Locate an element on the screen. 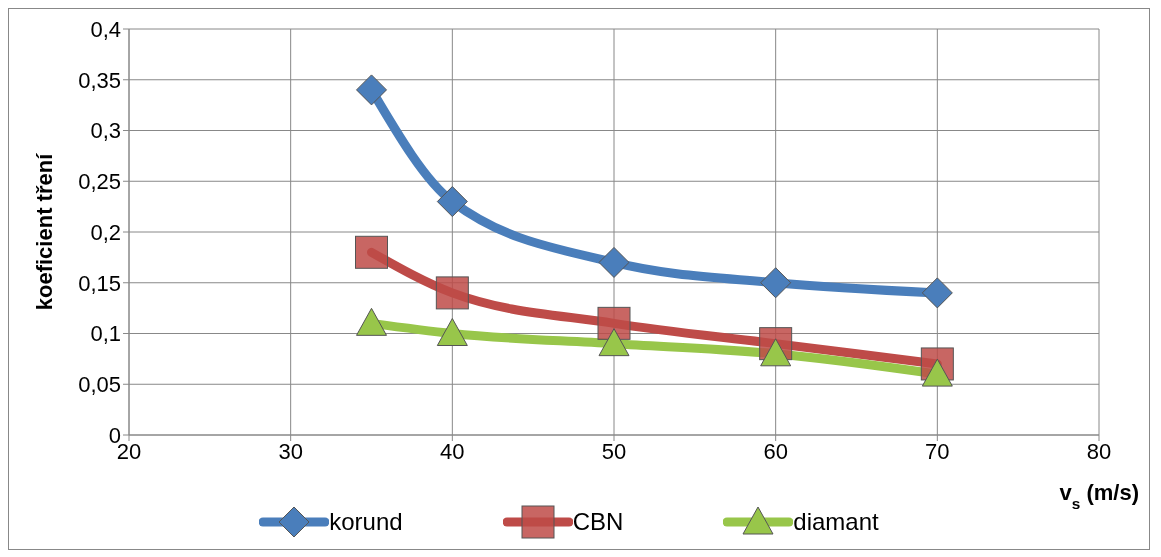 The image size is (1161, 557). x-tick-label: 40 is located at coordinates (452, 451).